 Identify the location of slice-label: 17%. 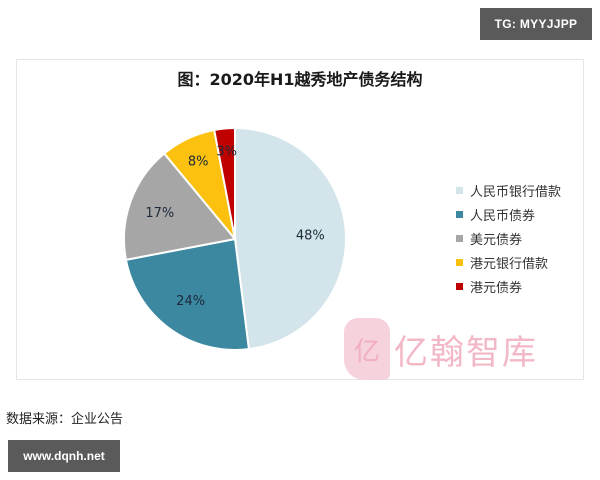
(159, 213).